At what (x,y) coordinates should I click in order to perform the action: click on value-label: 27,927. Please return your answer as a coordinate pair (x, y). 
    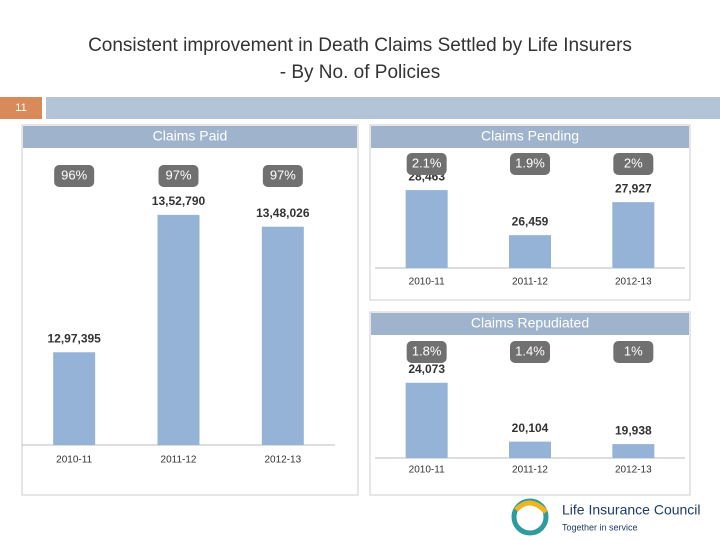
    Looking at the image, I should click on (633, 188).